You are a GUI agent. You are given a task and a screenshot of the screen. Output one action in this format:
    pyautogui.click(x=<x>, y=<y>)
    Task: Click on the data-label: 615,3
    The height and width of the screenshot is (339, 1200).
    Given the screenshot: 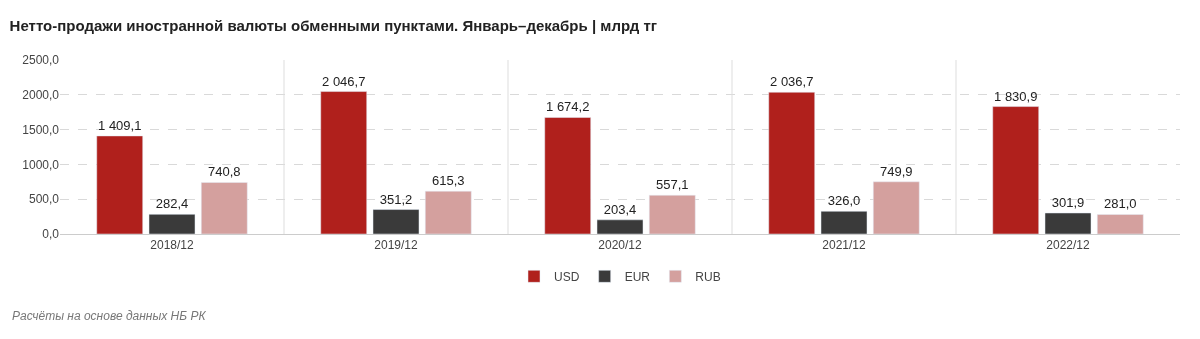 What is the action you would take?
    pyautogui.click(x=448, y=181)
    